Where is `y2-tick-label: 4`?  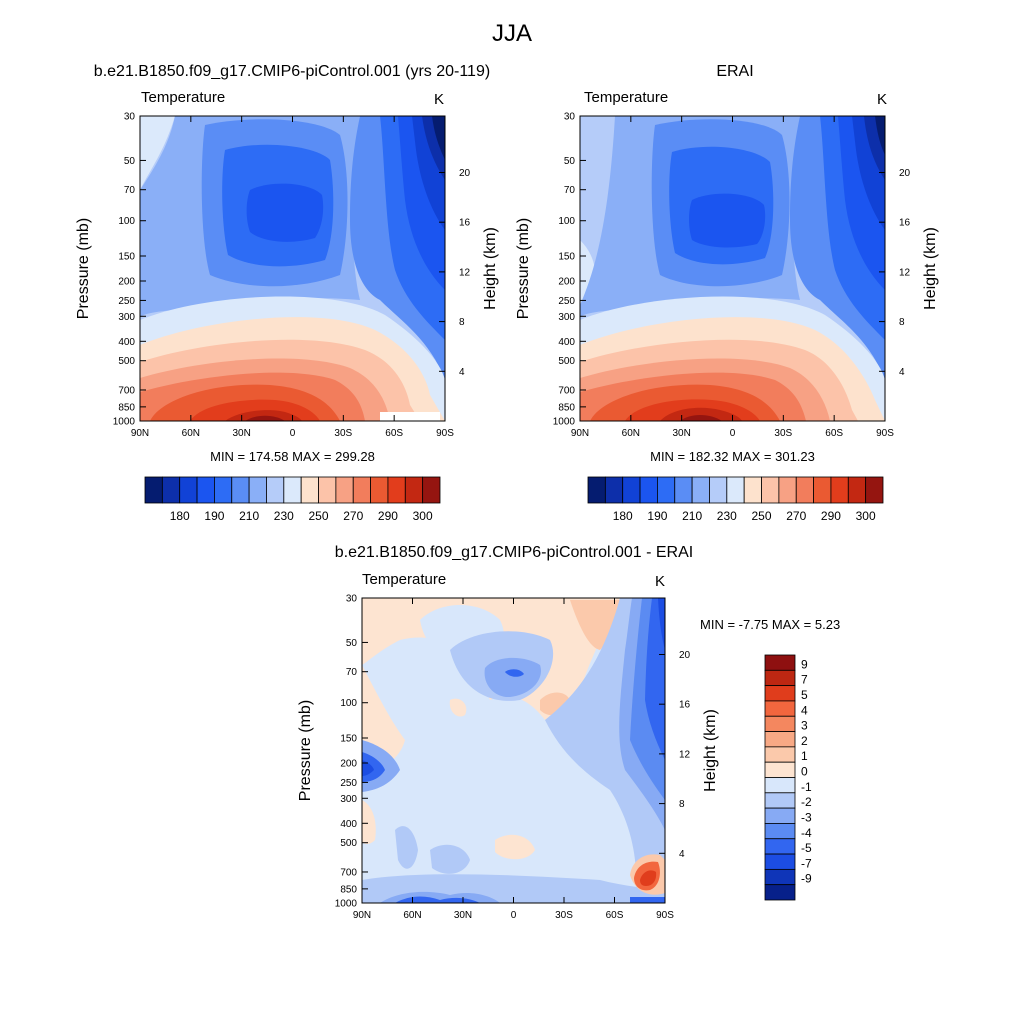
y2-tick-label: 4 is located at coordinates (902, 372).